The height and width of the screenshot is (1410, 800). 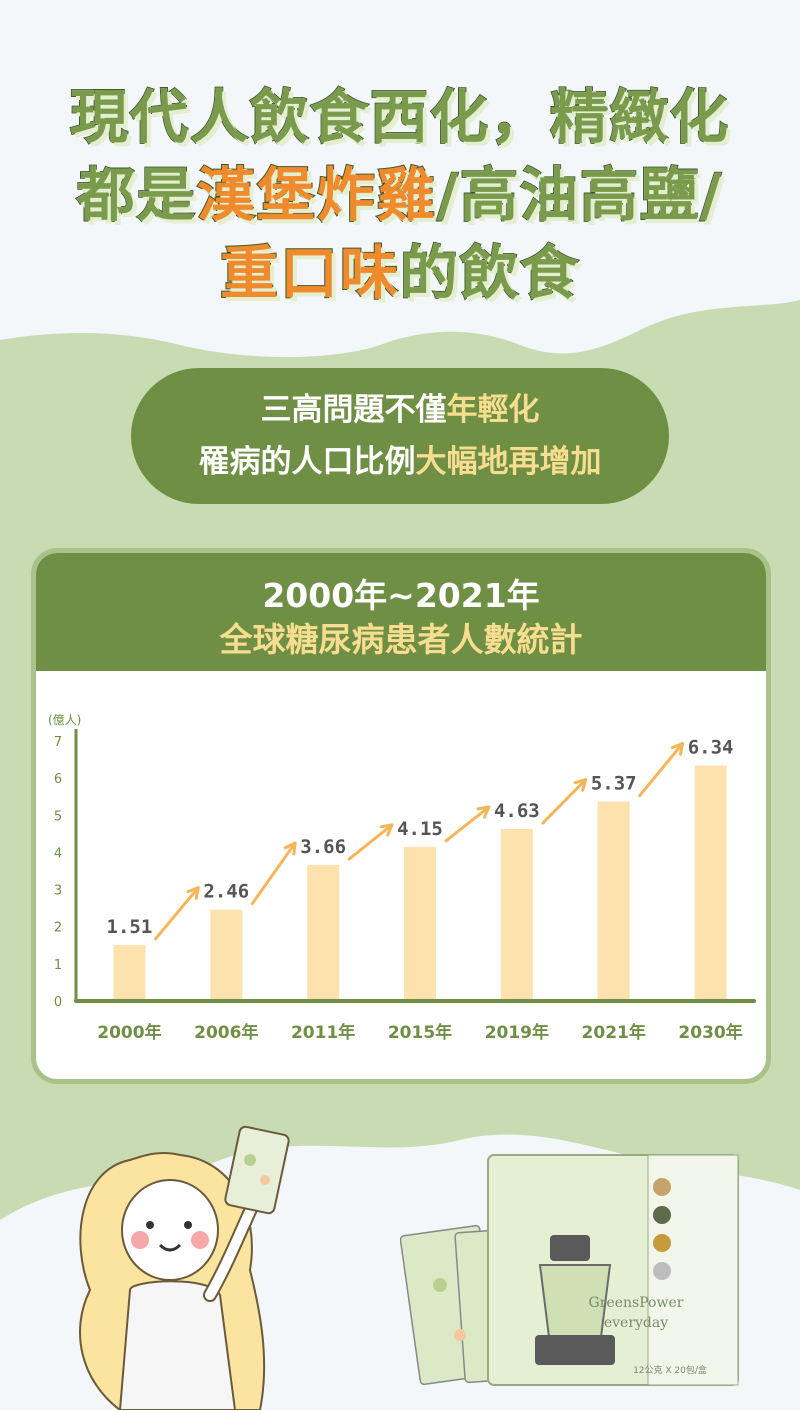 I want to click on y-tick-label: 3, so click(x=58, y=891).